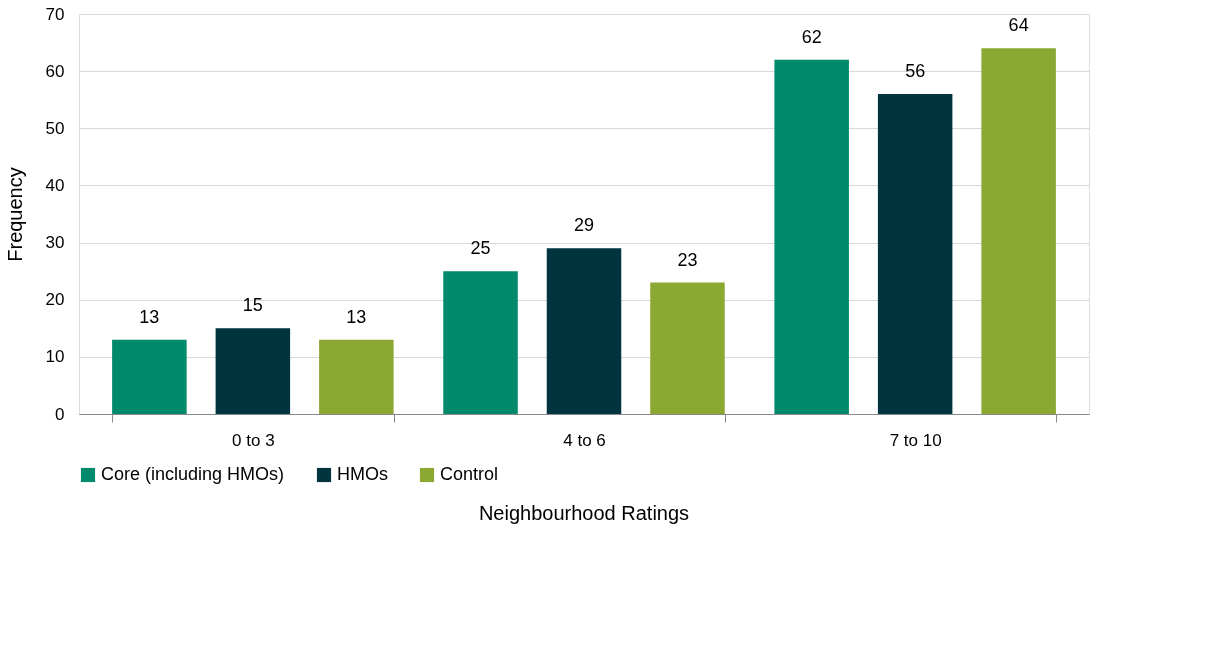 The width and height of the screenshot is (1206, 657). What do you see at coordinates (915, 71) in the screenshot?
I see `data-label: 56` at bounding box center [915, 71].